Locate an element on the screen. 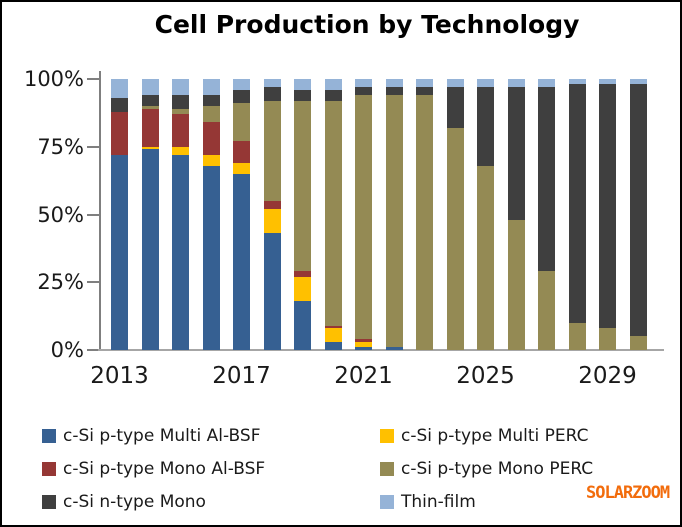  x-tick-label: 2029 is located at coordinates (607, 376).